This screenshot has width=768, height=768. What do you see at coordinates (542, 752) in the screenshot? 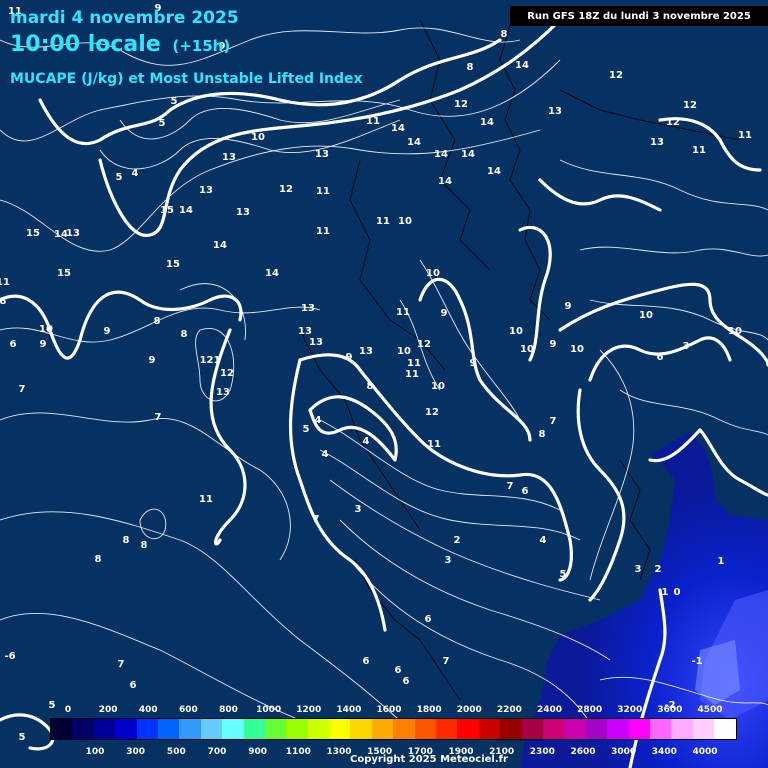
I see `scale-label-bottom: 2300` at bounding box center [542, 752].